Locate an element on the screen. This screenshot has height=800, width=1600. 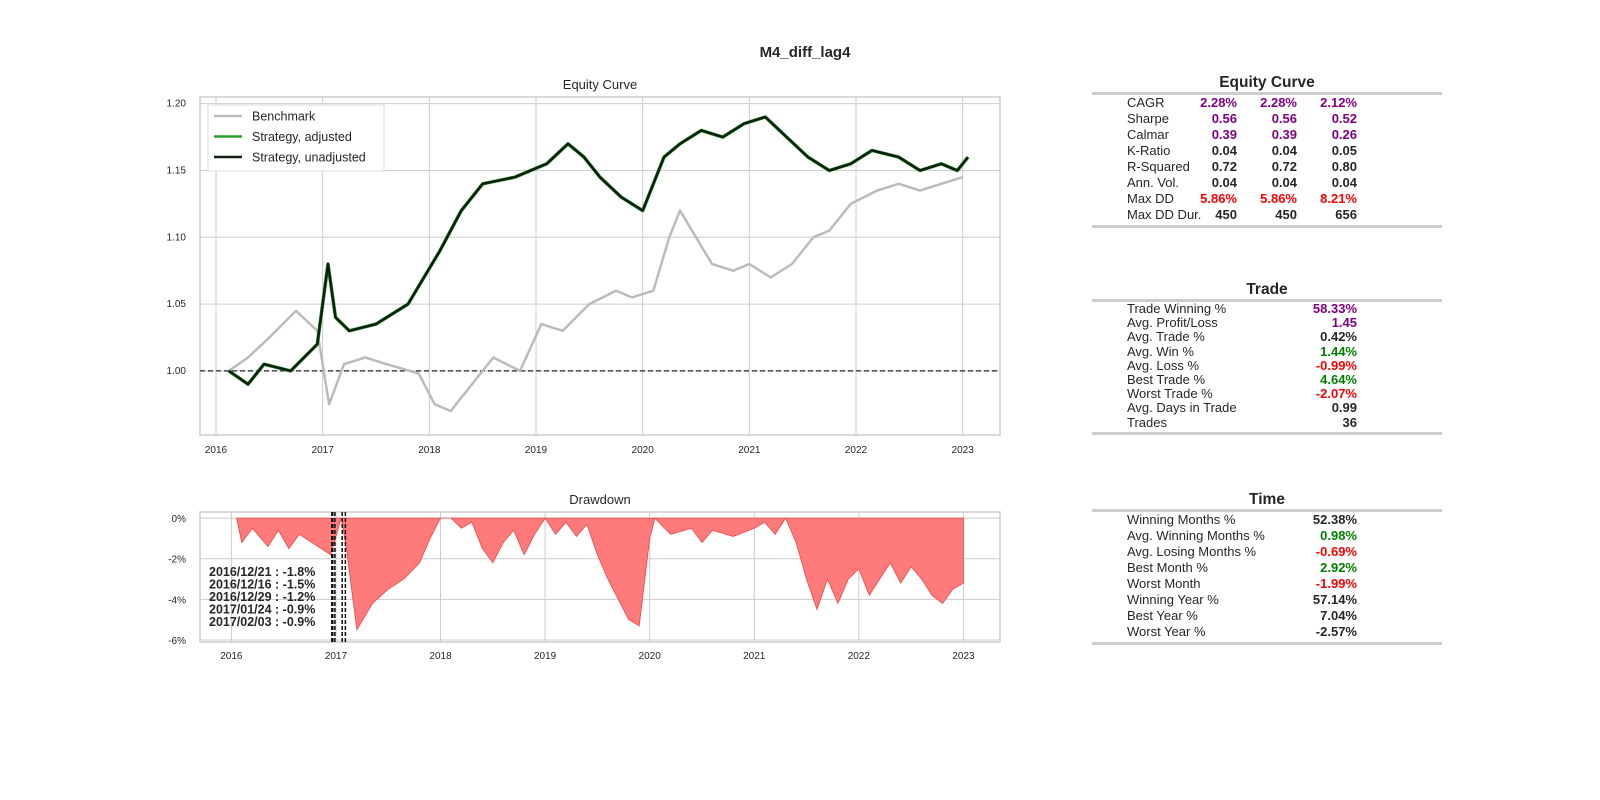
row-value: -0.69% is located at coordinates (1336, 551).